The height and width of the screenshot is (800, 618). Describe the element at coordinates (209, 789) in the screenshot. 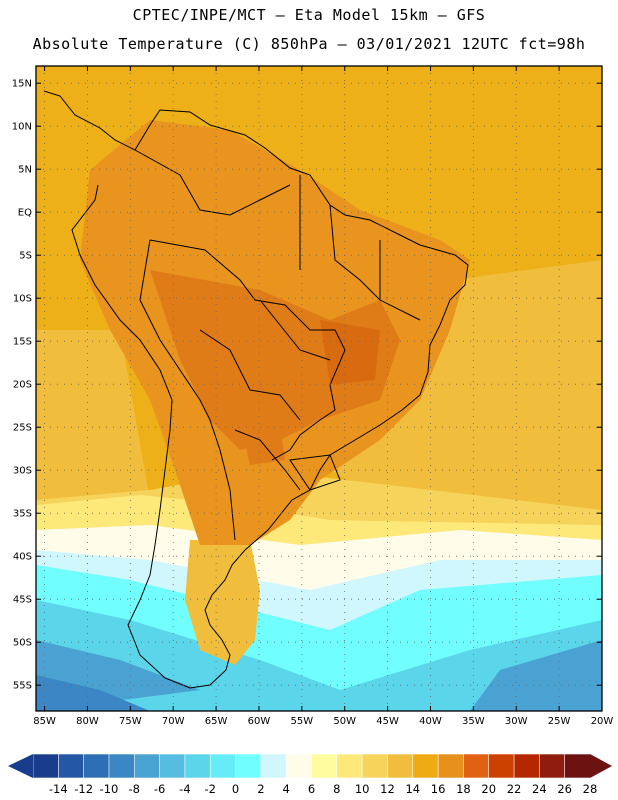

I see `colorbar-label: -2` at that location.